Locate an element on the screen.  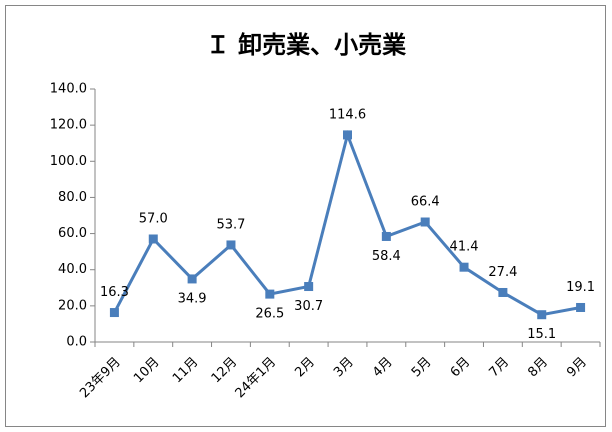
data-label: 41.4 is located at coordinates (464, 247).